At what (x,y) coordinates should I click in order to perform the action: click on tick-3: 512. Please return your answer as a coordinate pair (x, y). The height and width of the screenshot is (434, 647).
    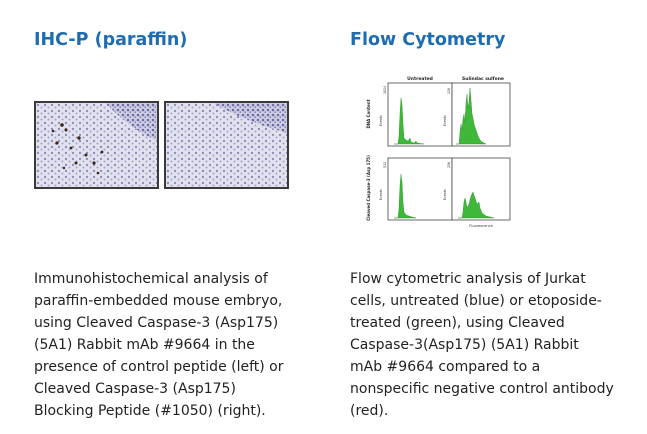
    Looking at the image, I should click on (385, 165).